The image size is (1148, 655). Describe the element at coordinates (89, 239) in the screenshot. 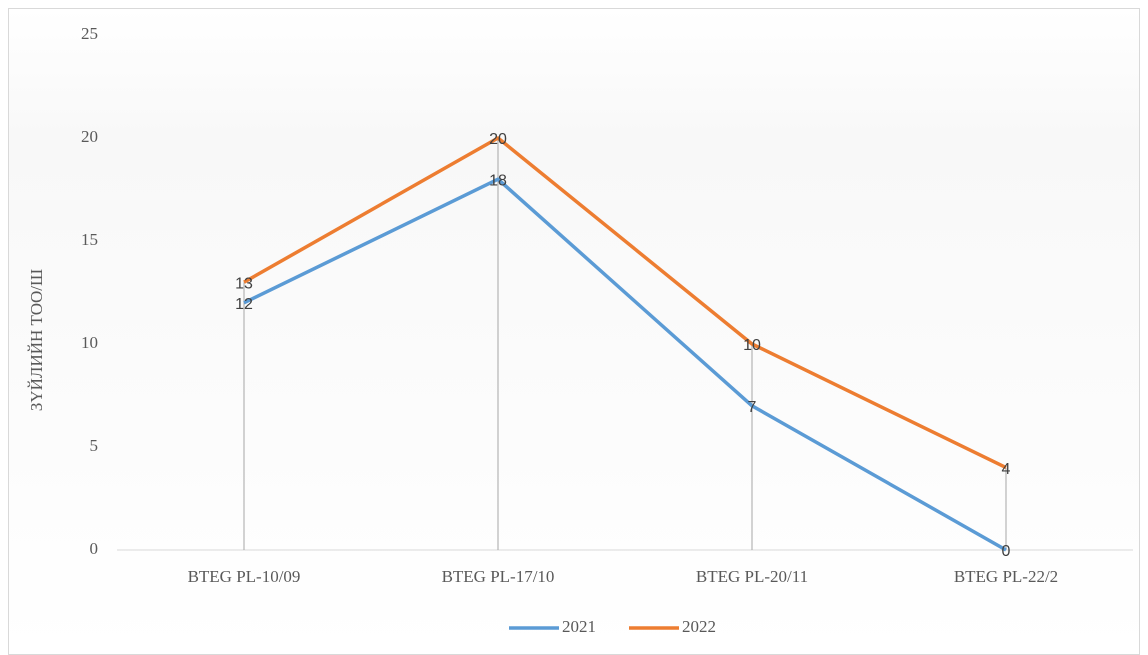

I see `y-tick-label: 15` at that location.